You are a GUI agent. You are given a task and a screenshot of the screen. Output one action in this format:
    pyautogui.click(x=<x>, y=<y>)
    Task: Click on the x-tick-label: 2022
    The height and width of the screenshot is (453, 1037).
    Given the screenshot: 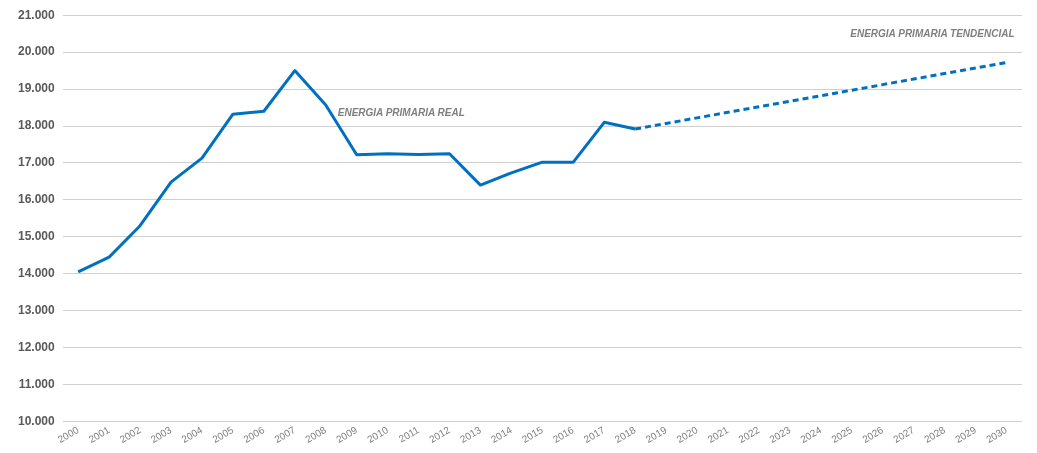 What is the action you would take?
    pyautogui.click(x=749, y=434)
    